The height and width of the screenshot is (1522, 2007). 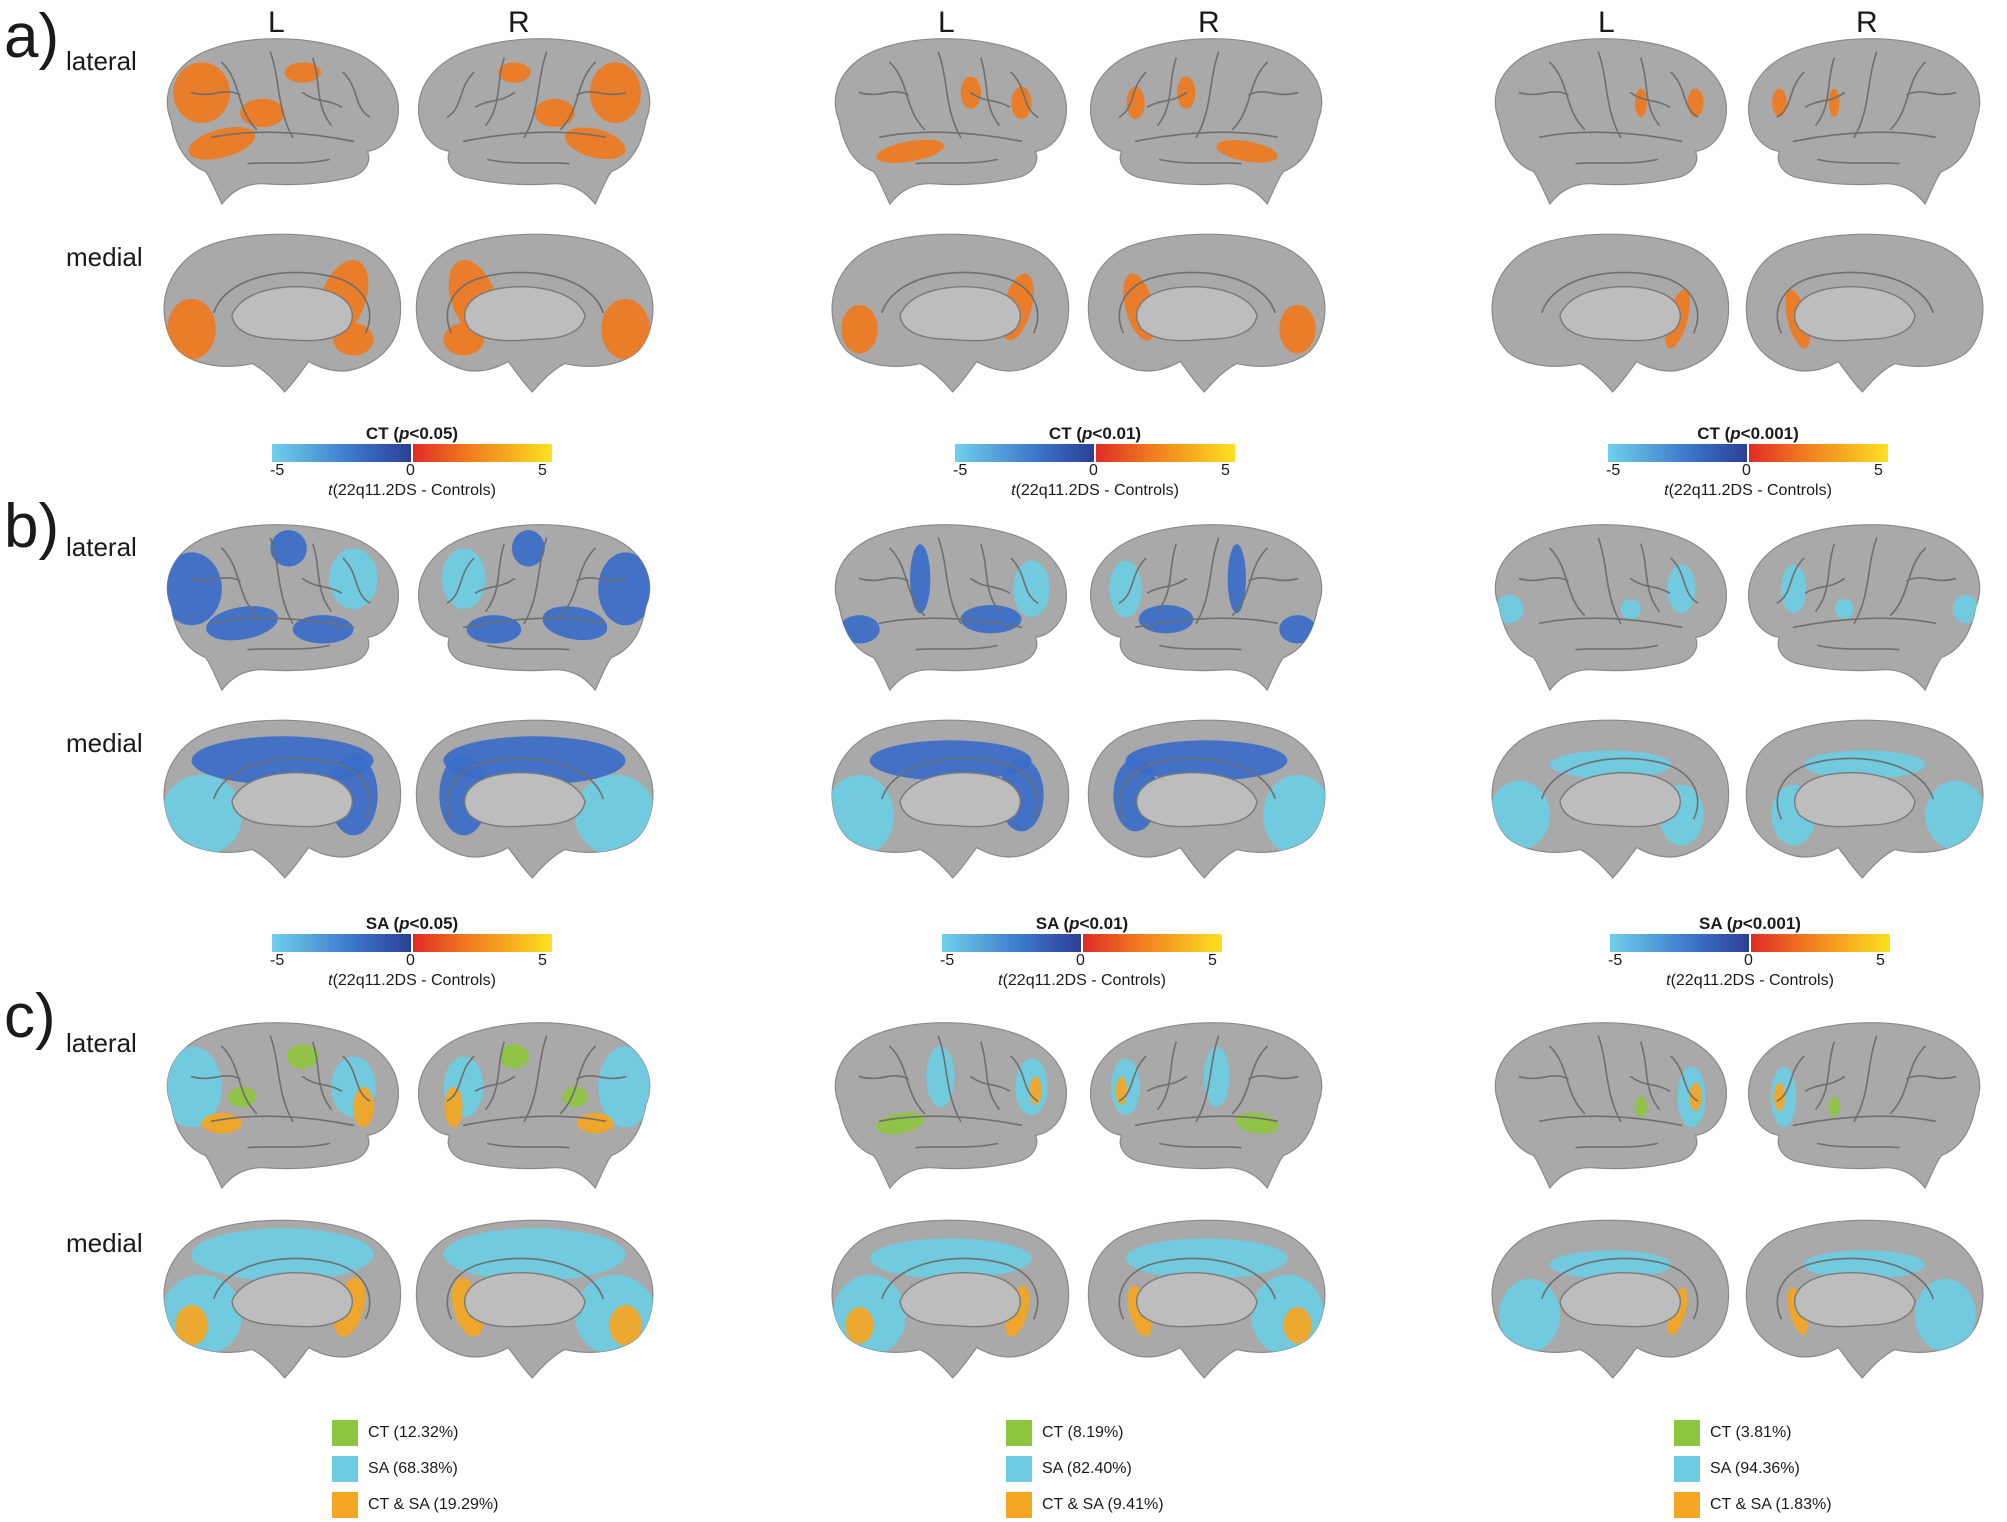 I want to click on brain-surface, so click(x=951, y=122).